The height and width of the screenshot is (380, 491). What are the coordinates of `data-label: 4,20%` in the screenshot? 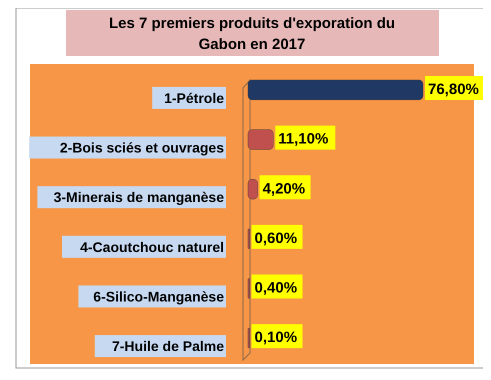 It's located at (284, 189).